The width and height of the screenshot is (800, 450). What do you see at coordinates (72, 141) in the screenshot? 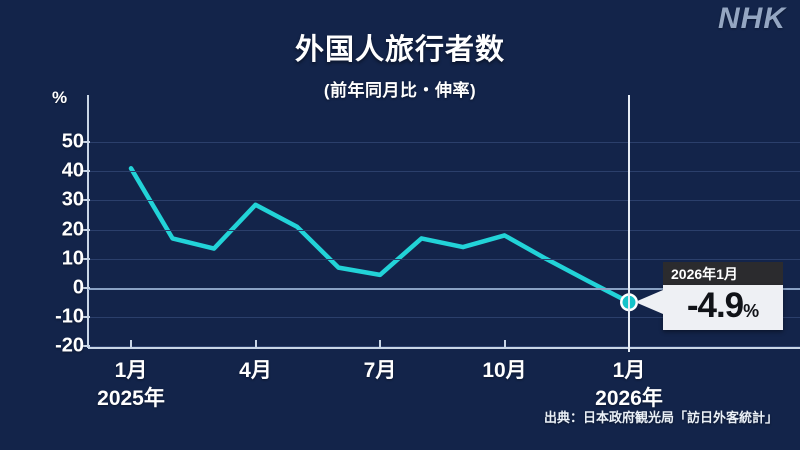
I see `y-axis-tick-label: 50` at bounding box center [72, 141].